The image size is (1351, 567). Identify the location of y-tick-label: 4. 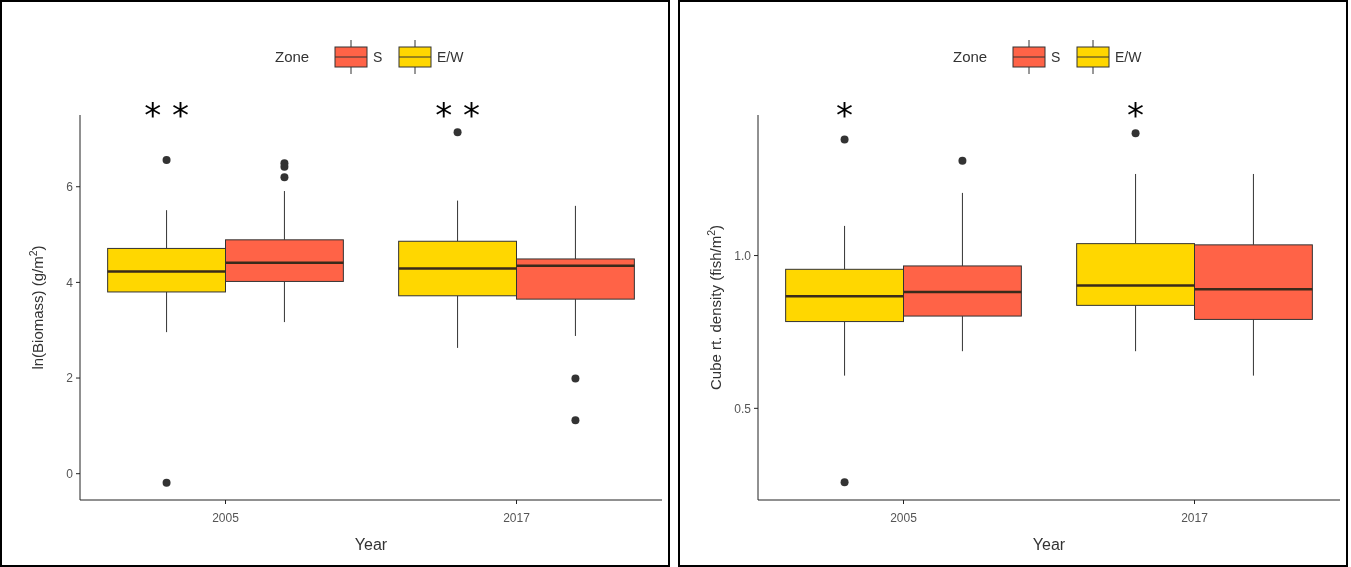
(70, 282).